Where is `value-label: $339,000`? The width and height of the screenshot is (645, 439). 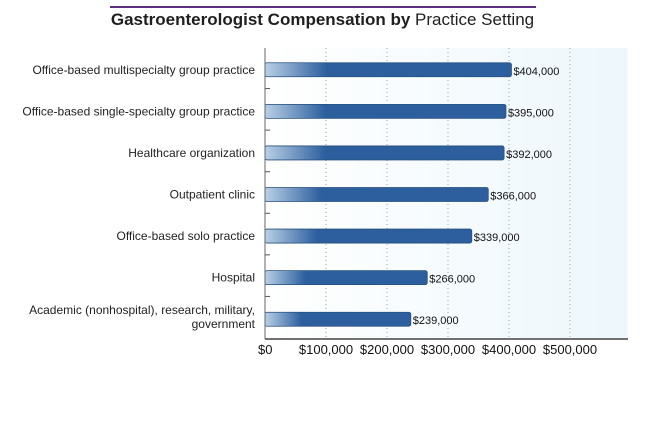
value-label: $339,000 is located at coordinates (497, 238).